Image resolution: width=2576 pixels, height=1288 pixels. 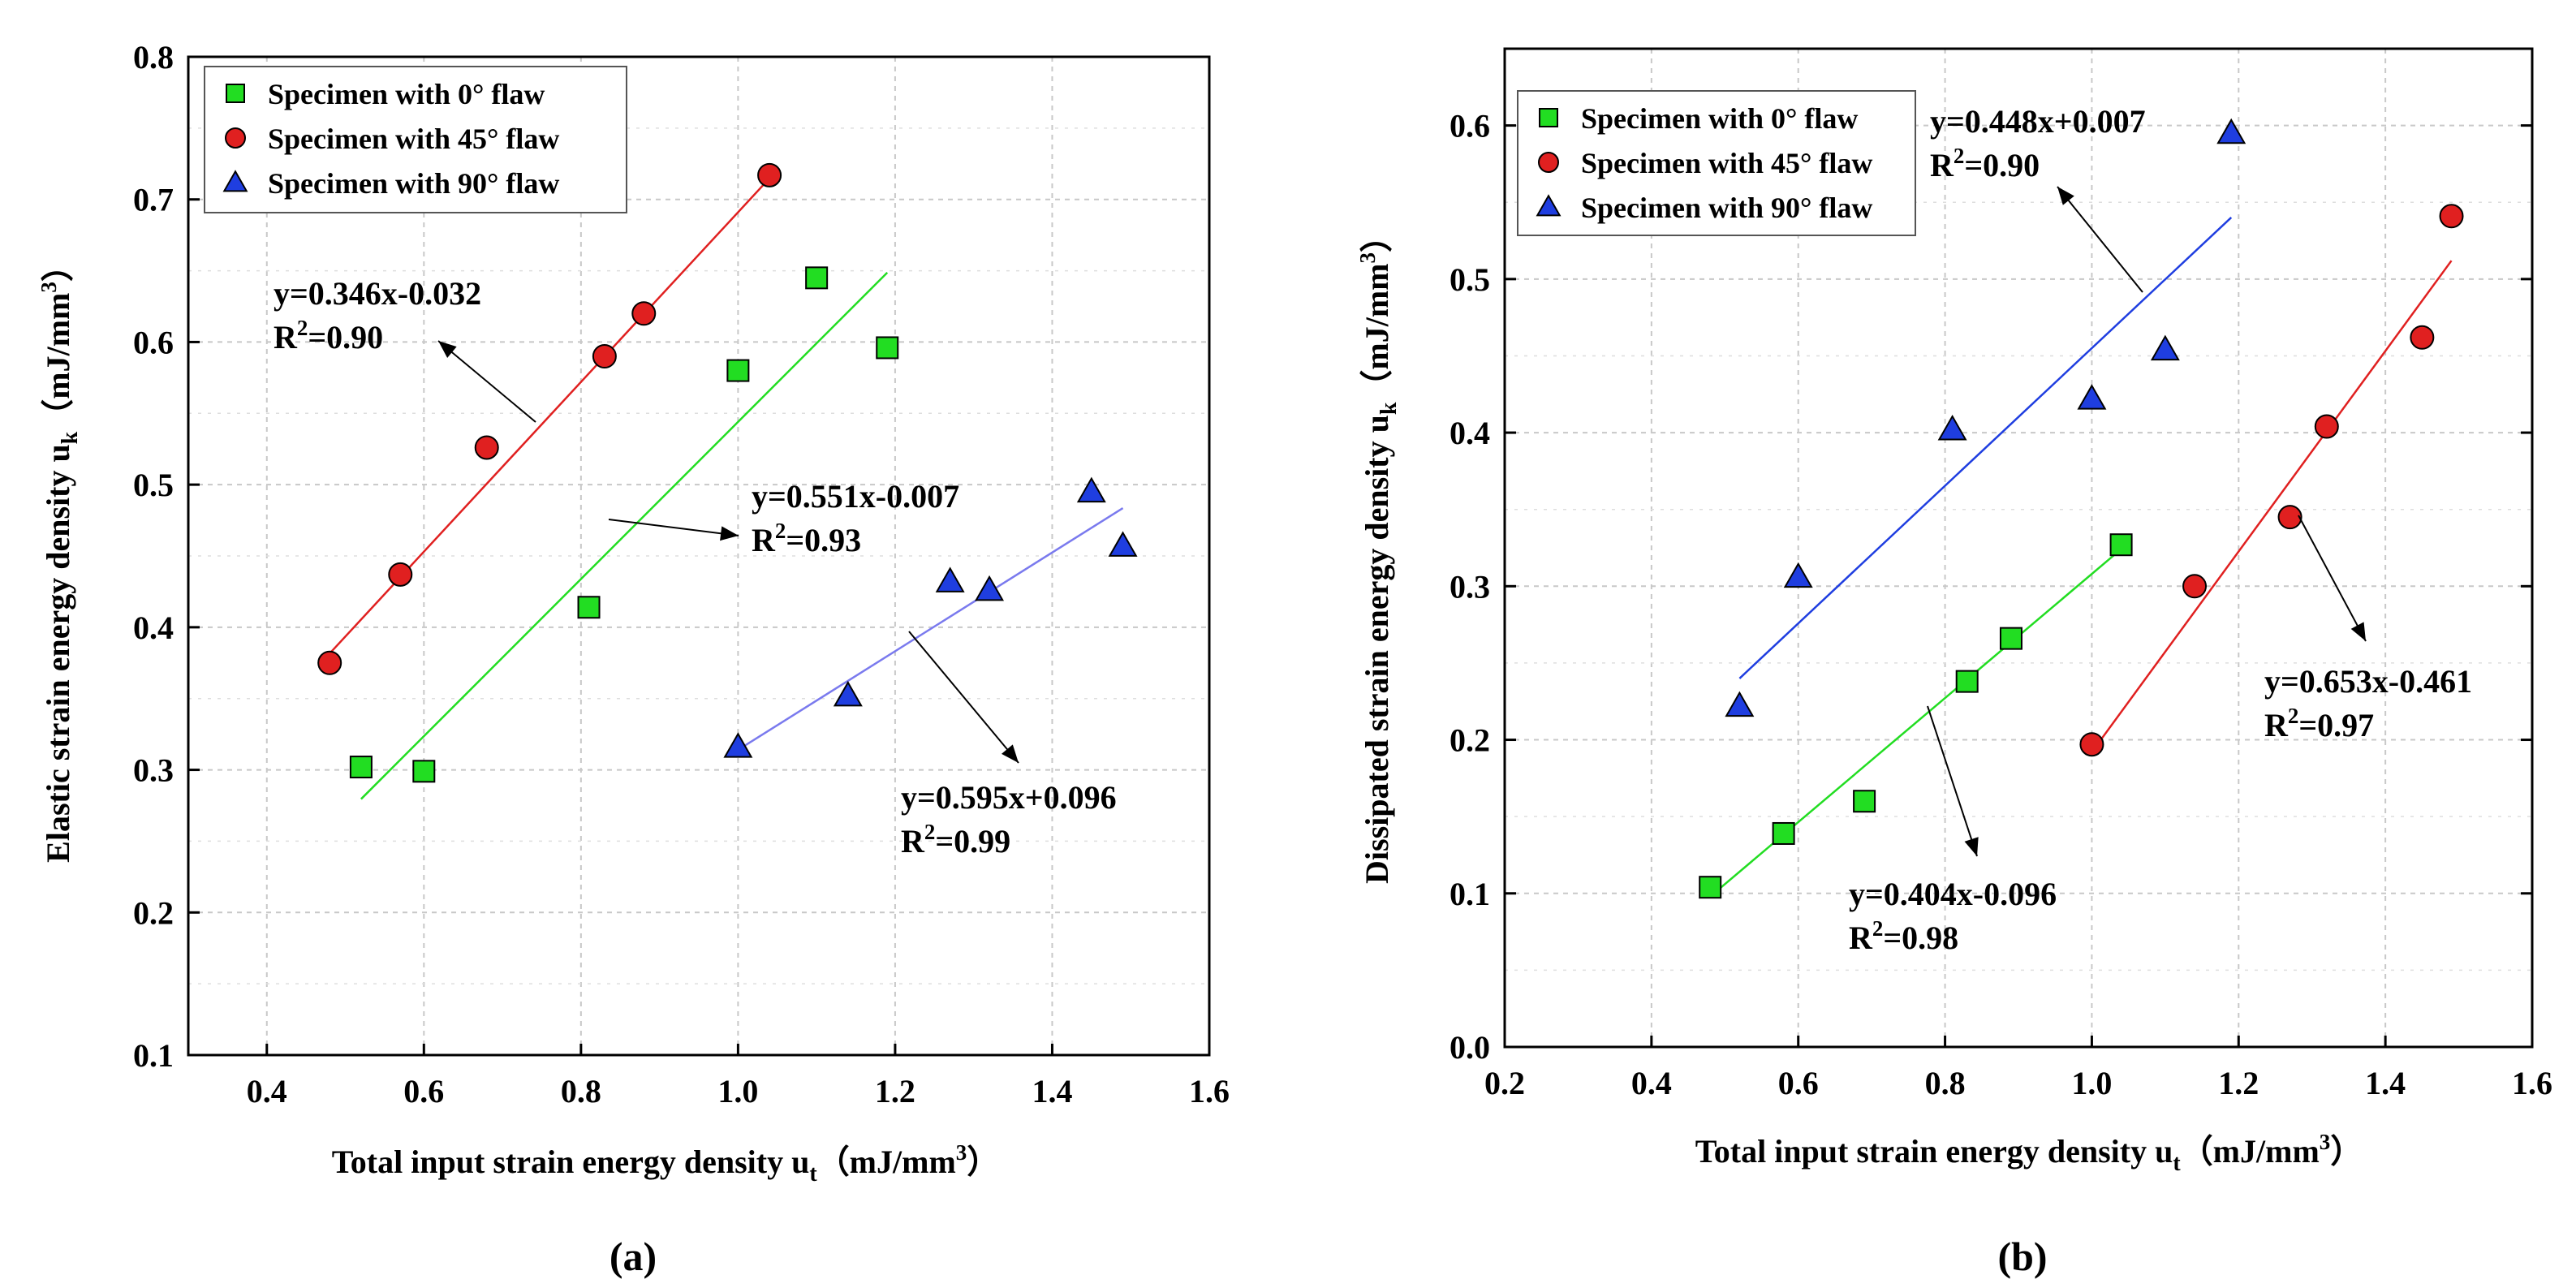 I want to click on fit-r-squared: R2=0.93, so click(x=807, y=538).